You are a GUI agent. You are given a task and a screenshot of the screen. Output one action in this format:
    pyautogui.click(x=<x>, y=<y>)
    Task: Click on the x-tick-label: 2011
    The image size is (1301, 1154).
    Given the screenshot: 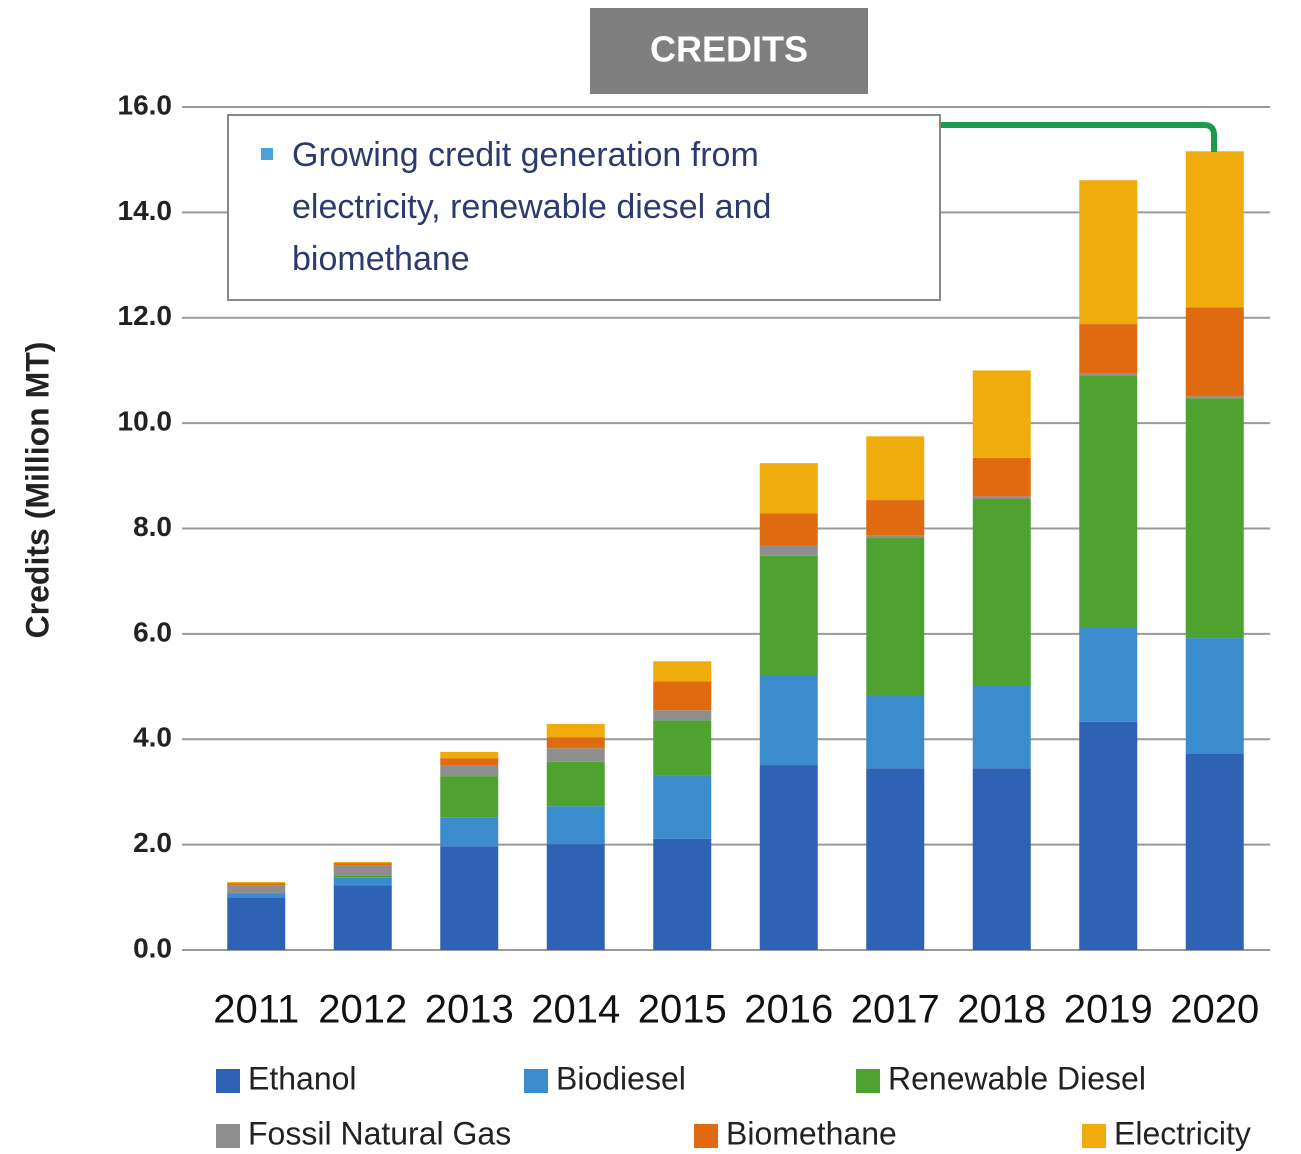 What is the action you would take?
    pyautogui.click(x=256, y=1010)
    